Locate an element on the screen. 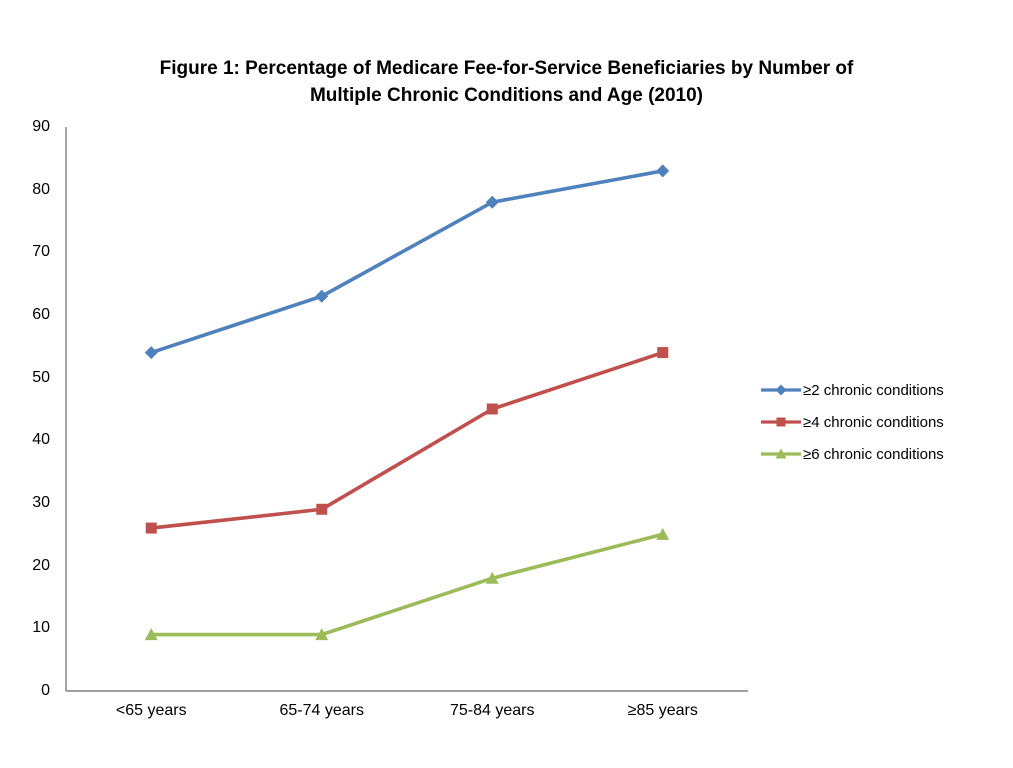 Image resolution: width=1013 pixels, height=768 pixels. x-category-label: 75-84 years is located at coordinates (492, 710).